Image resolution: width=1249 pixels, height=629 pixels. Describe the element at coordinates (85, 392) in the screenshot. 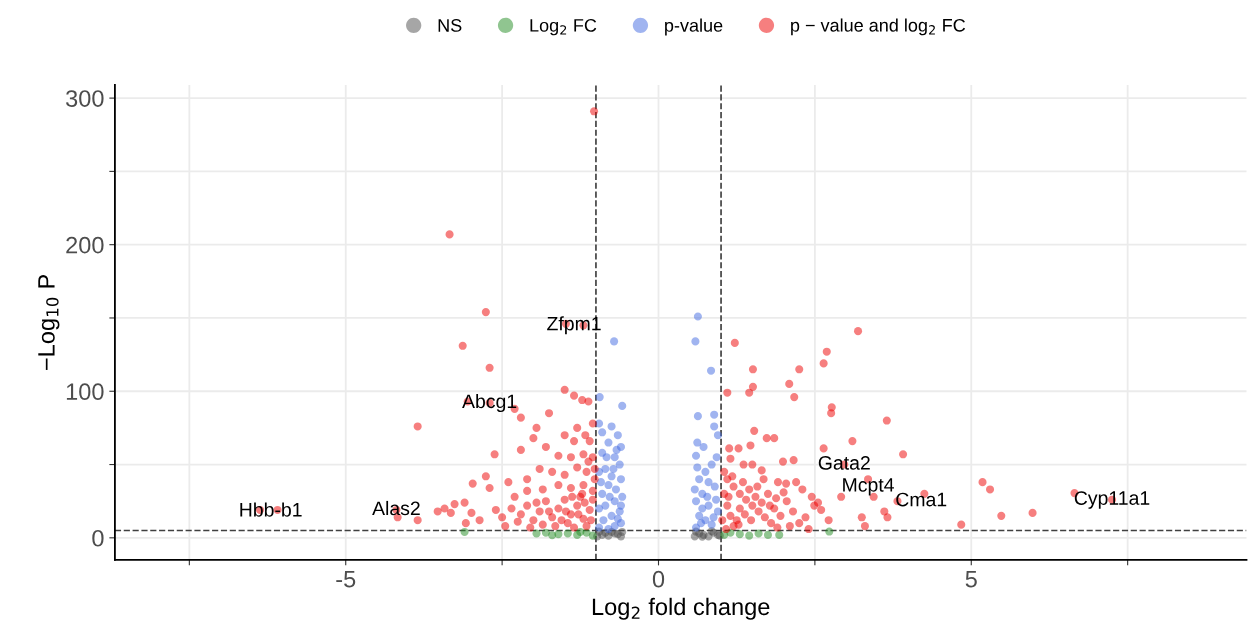

I see `y-tick-label: 100` at that location.